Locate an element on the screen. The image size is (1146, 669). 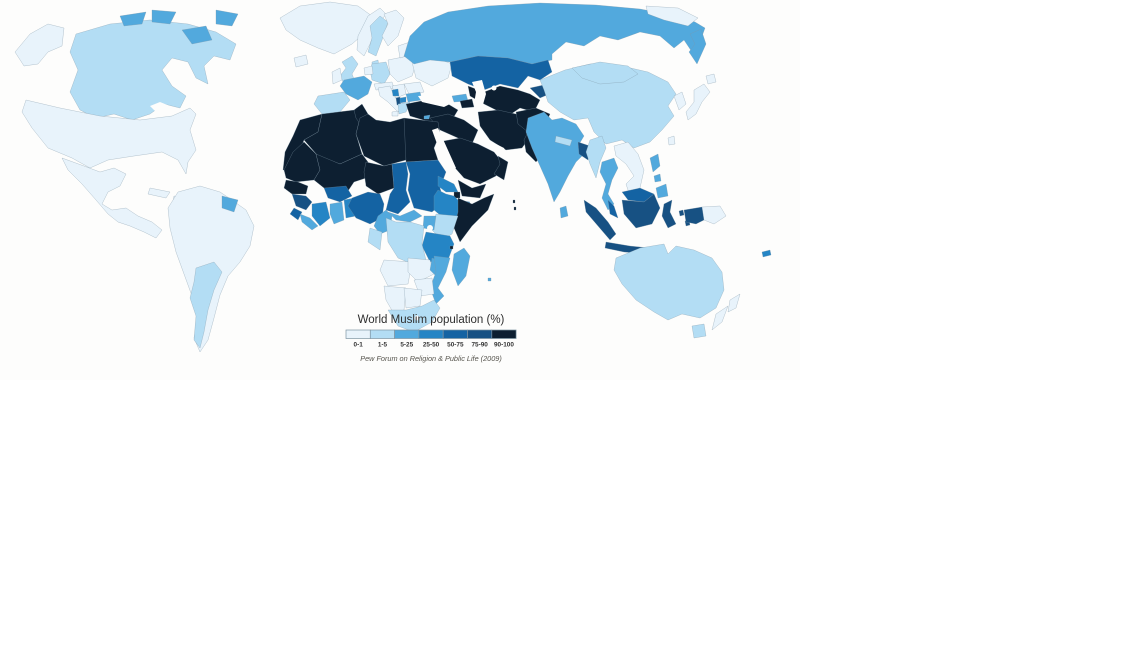
legend-label-75-90: 75-90 is located at coordinates (479, 345).